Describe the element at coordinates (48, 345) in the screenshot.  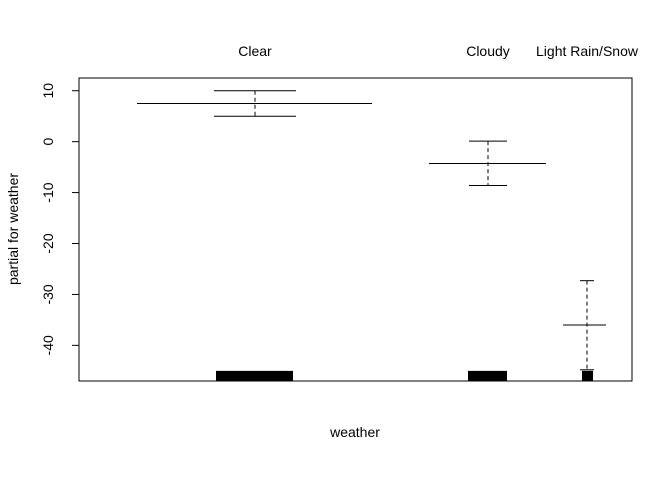
I see `y-tick-label: -40` at that location.